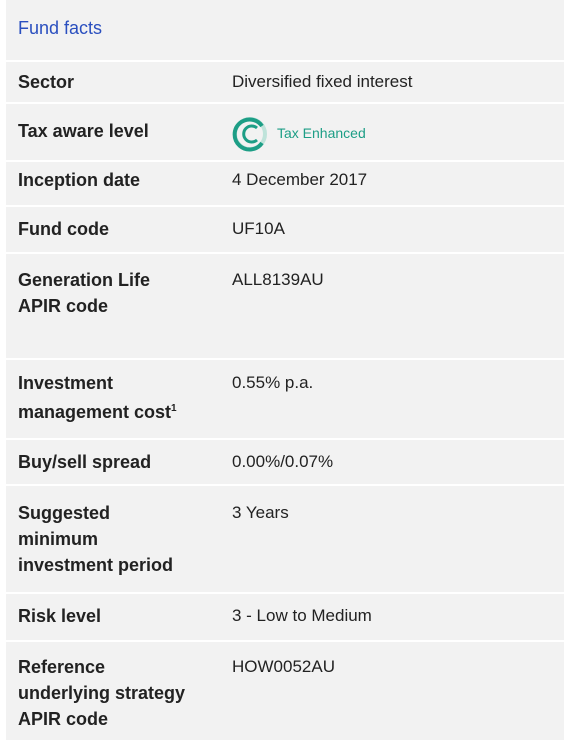  What do you see at coordinates (302, 615) in the screenshot?
I see `fact-value: 3 - Low to Medium` at bounding box center [302, 615].